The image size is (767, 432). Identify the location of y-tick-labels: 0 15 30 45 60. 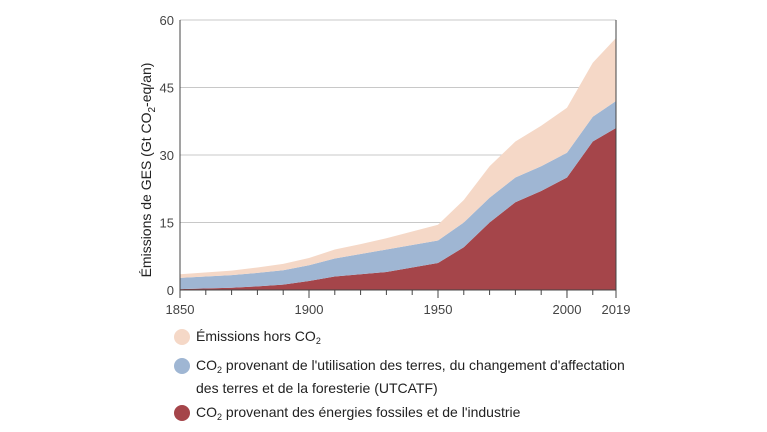
(167, 155).